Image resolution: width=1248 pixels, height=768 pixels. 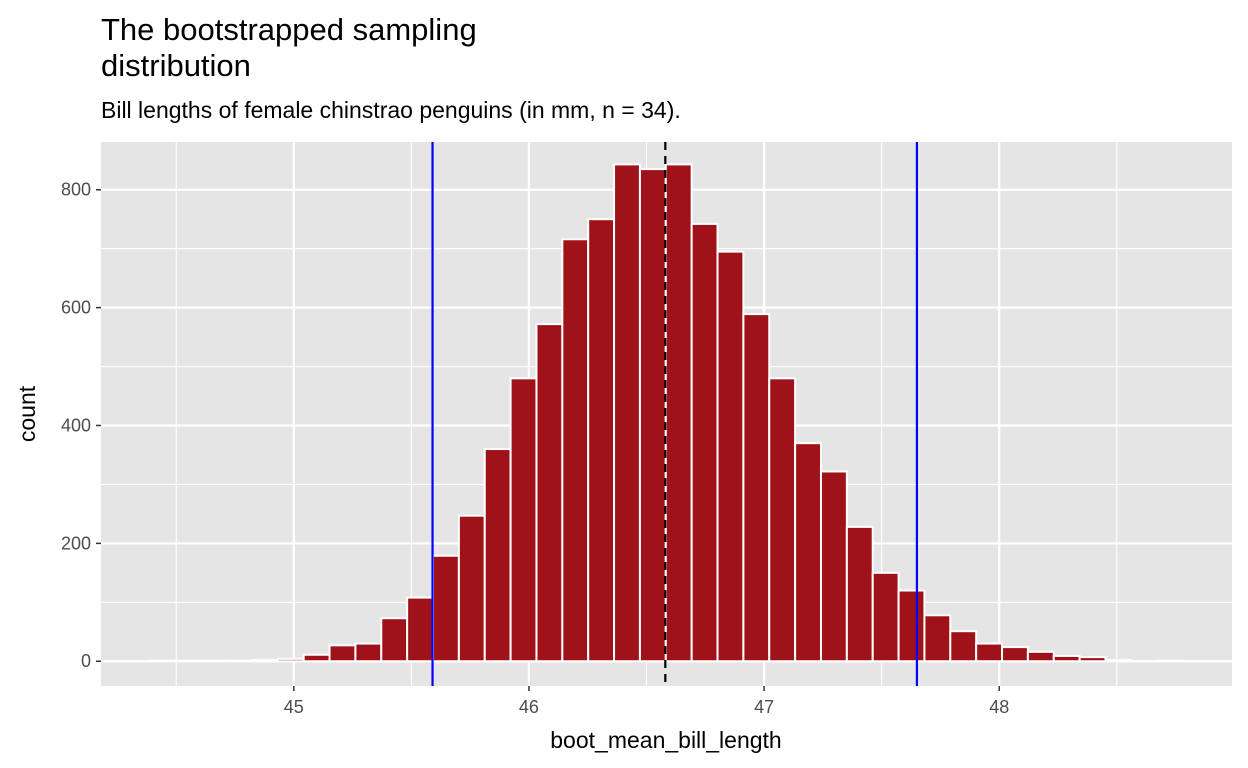 I want to click on x-axis-ticks: 45 46 47 48, so click(x=646, y=701).